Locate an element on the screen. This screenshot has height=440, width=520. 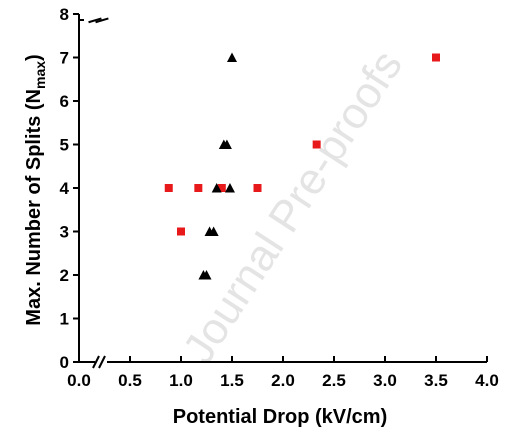
y-tick-label: 4 is located at coordinates (65, 188).